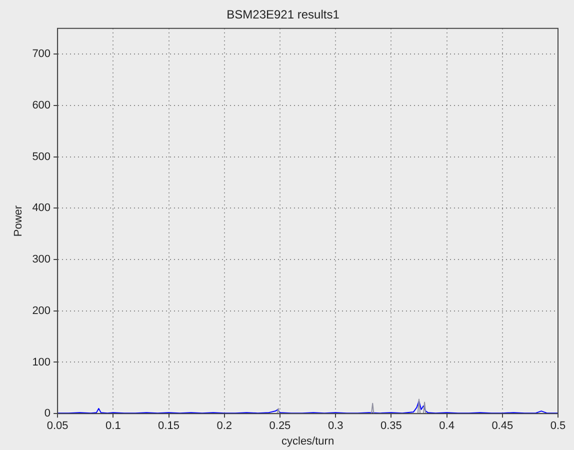 This screenshot has width=574, height=450. I want to click on y-tick-label: 100, so click(41, 362).